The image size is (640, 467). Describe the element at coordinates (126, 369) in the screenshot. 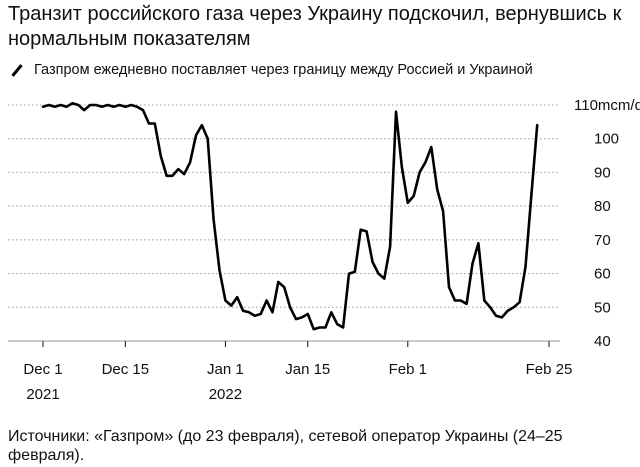

I see `x-tick-label: Dec 15` at that location.